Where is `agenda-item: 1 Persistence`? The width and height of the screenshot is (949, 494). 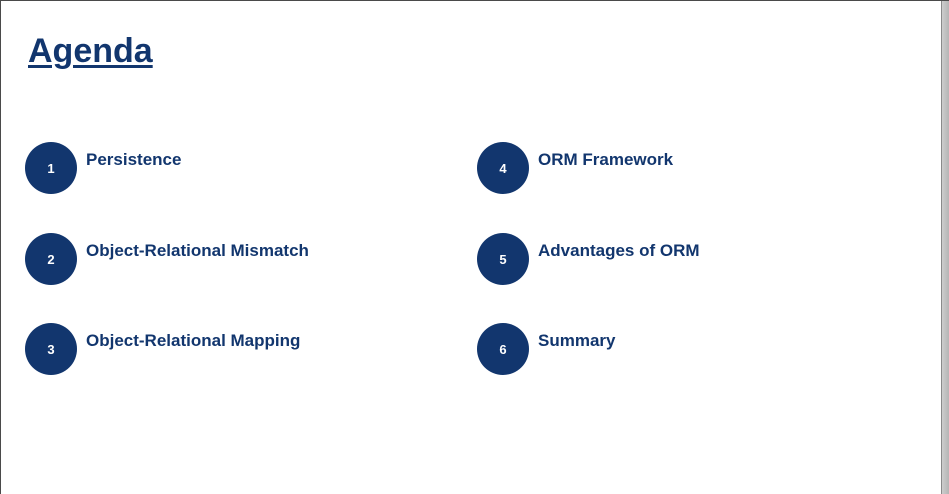 agenda-item: 1 Persistence is located at coordinates (215, 169).